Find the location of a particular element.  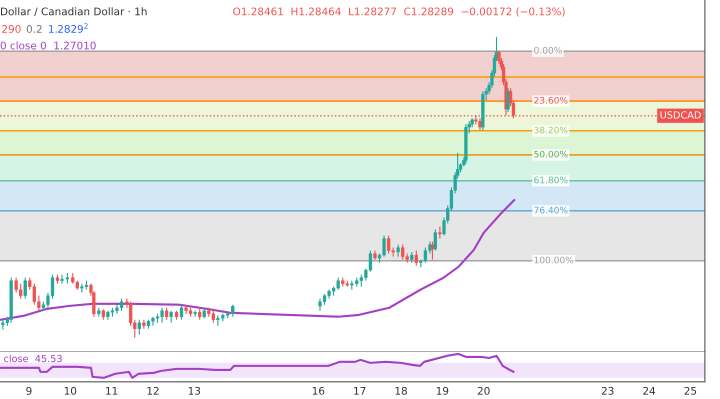

text: 1.2829$^{2}$ is located at coordinates (68, 28).